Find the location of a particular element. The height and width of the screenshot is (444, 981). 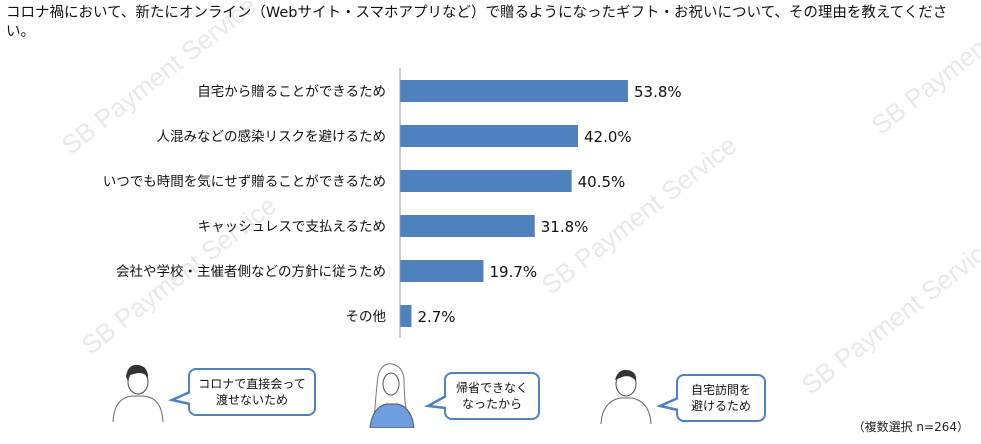

category-label: キャッシュレスで支払えるため is located at coordinates (292, 227).